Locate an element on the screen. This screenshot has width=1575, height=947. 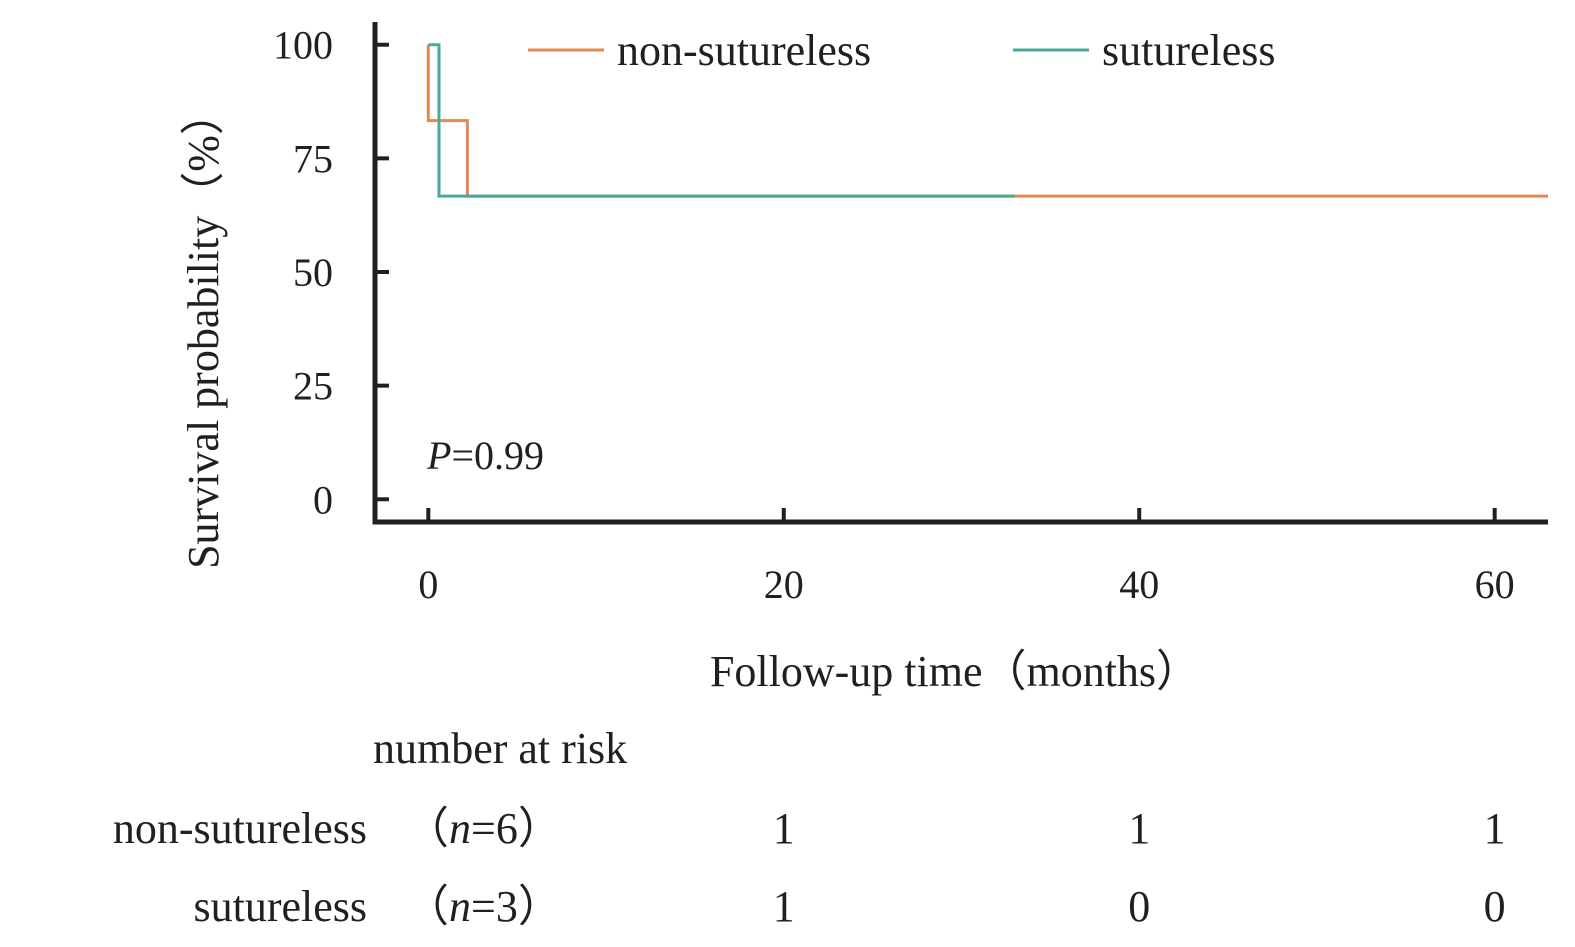
x-ticks: 0 20 40 60 is located at coordinates (966, 557).